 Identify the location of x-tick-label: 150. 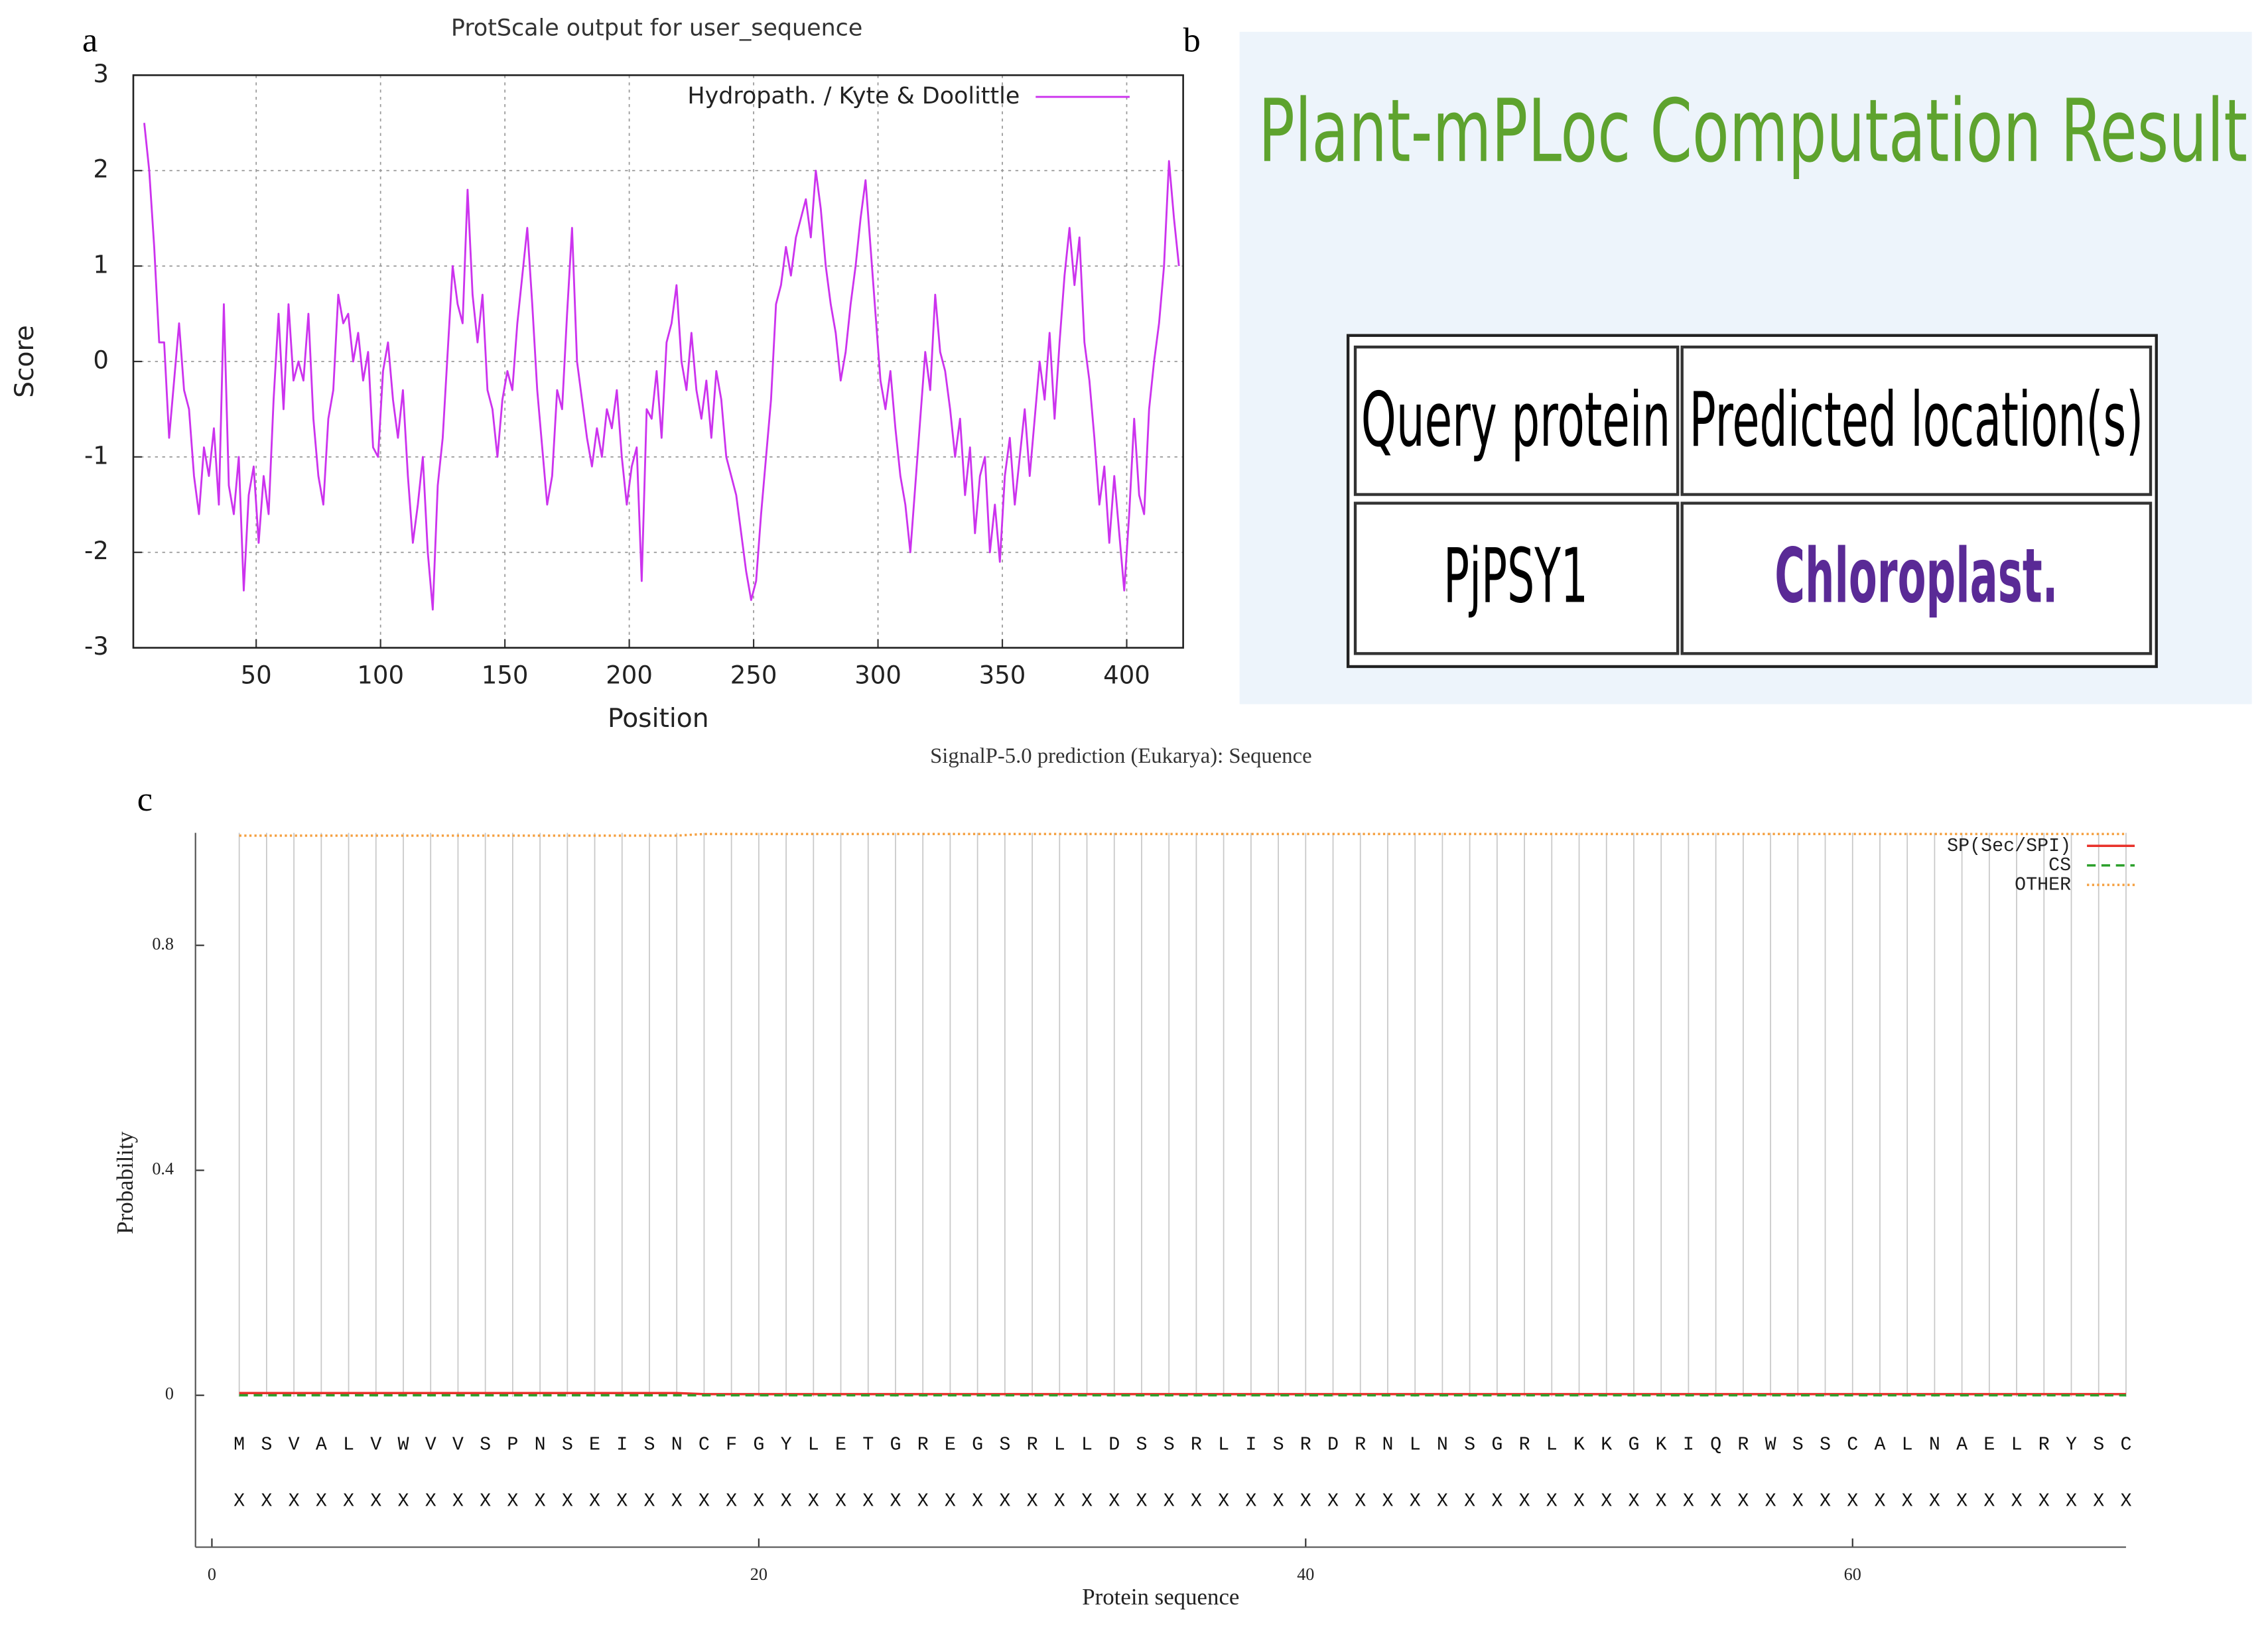
(505, 675).